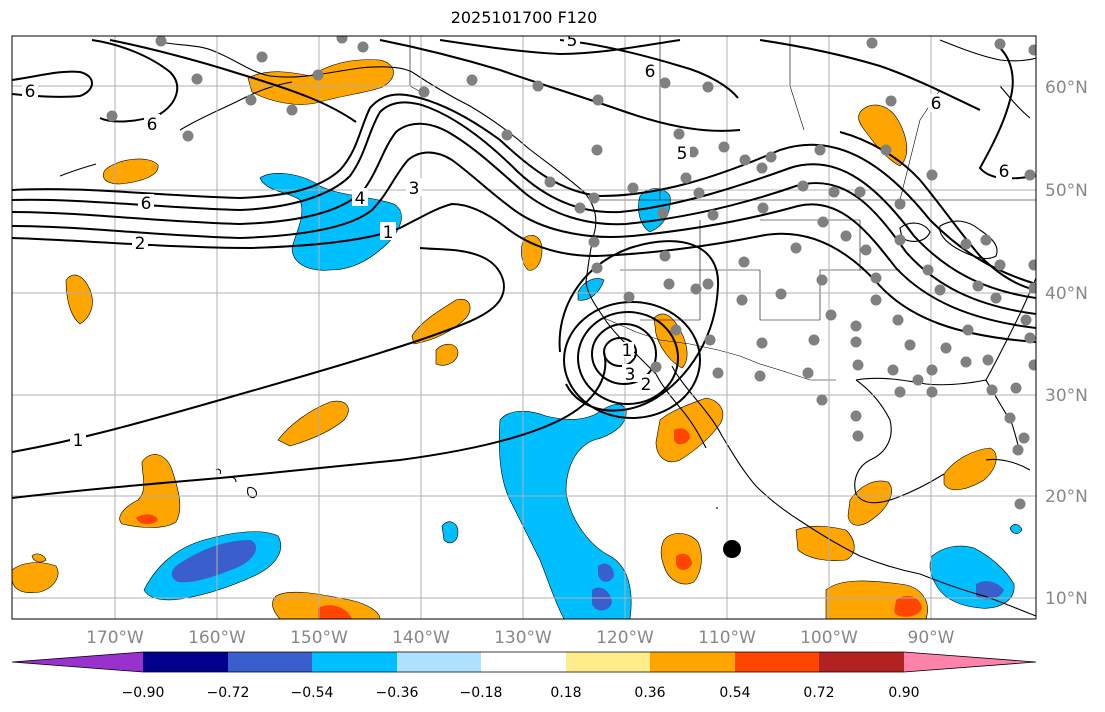  I want to click on lat-label: 20°N, so click(1066, 497).